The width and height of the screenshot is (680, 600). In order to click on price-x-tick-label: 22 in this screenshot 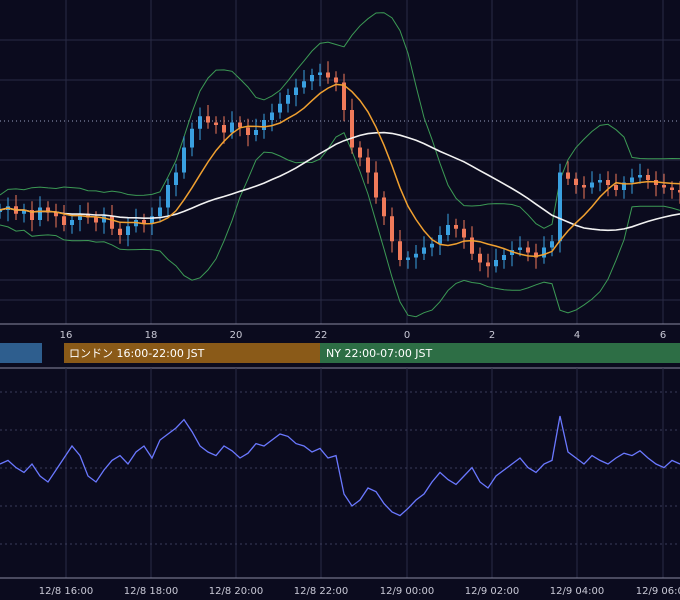, I will do `click(321, 335)`.